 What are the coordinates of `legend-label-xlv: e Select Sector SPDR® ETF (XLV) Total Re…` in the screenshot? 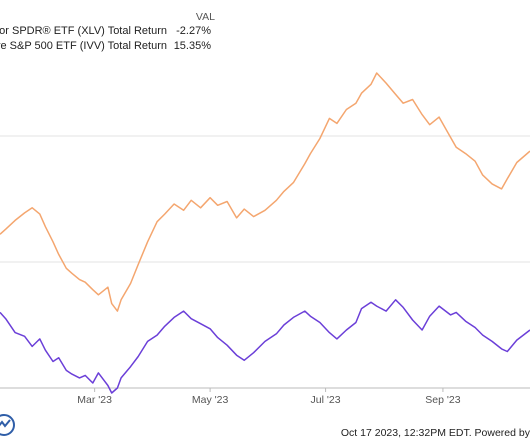 It's located at (83, 31).